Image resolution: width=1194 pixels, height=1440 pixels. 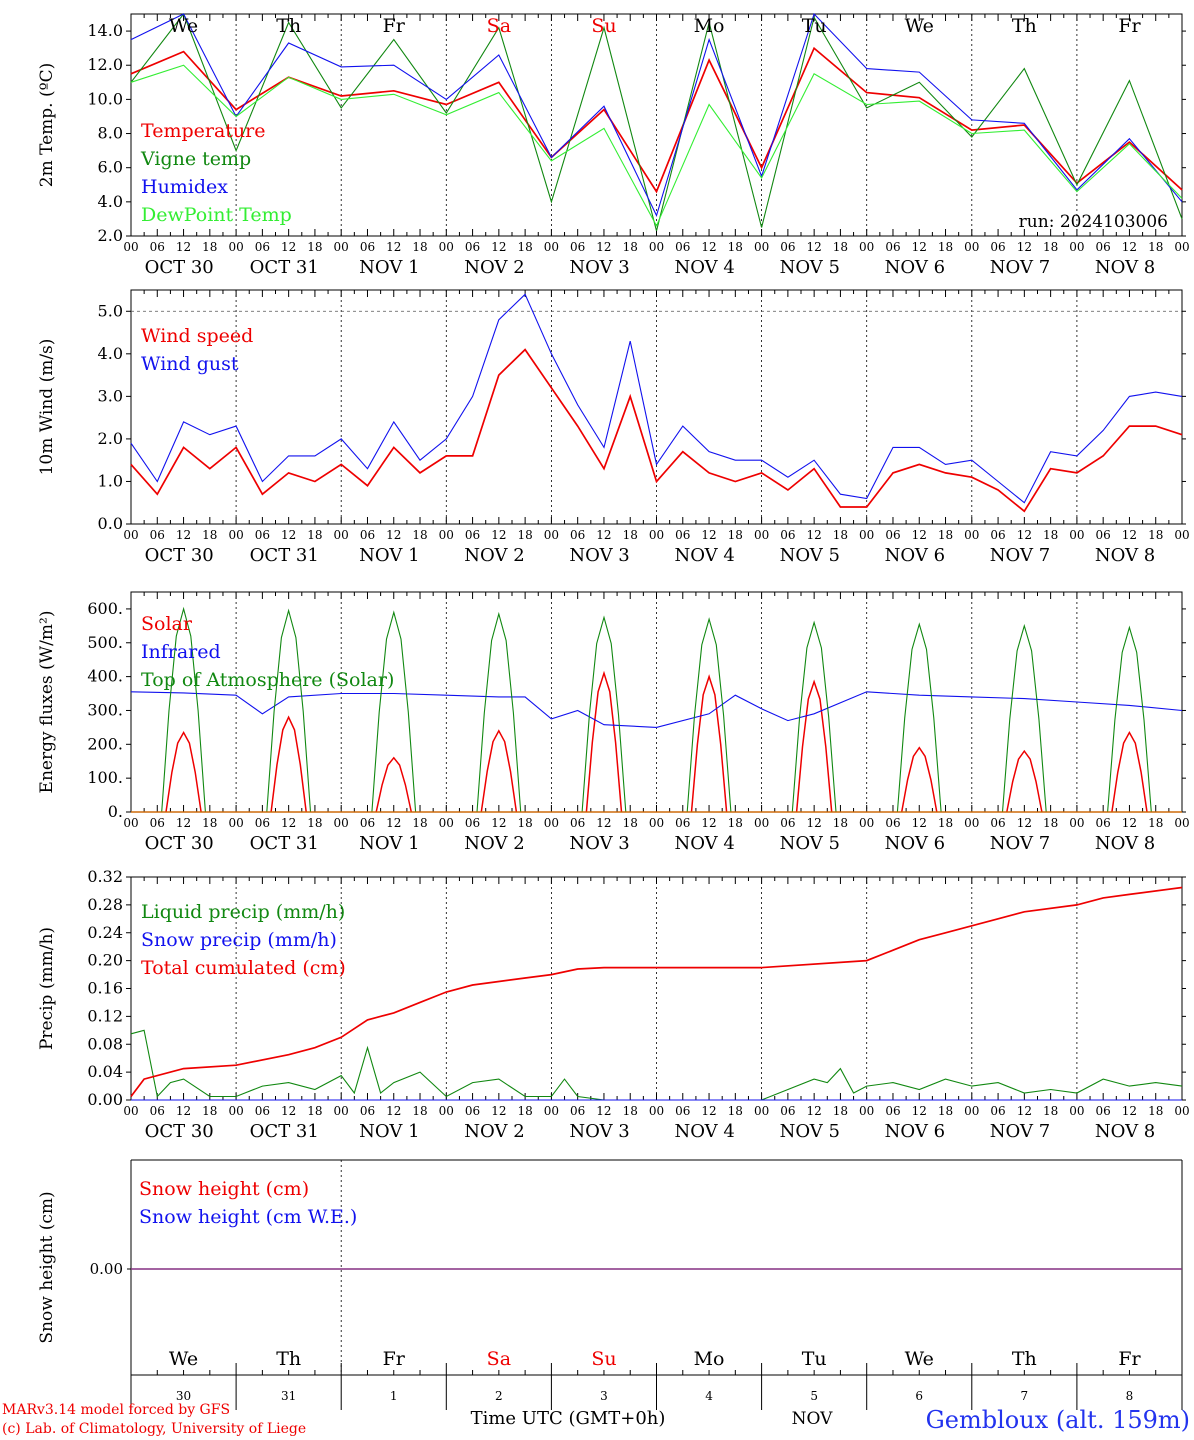 What do you see at coordinates (814, 26) in the screenshot?
I see `day-of-week-label: Tu` at bounding box center [814, 26].